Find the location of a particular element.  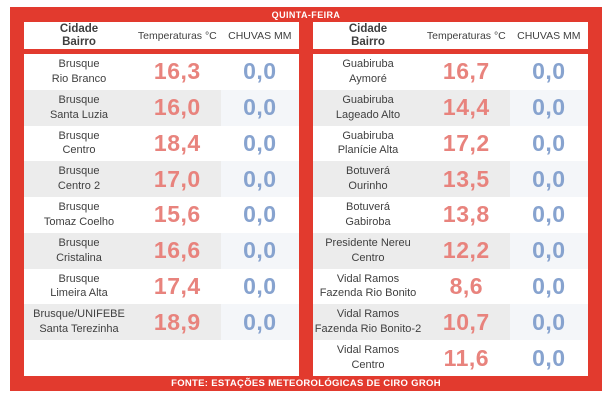

location-cell: Brusque Centro is located at coordinates (79, 144).